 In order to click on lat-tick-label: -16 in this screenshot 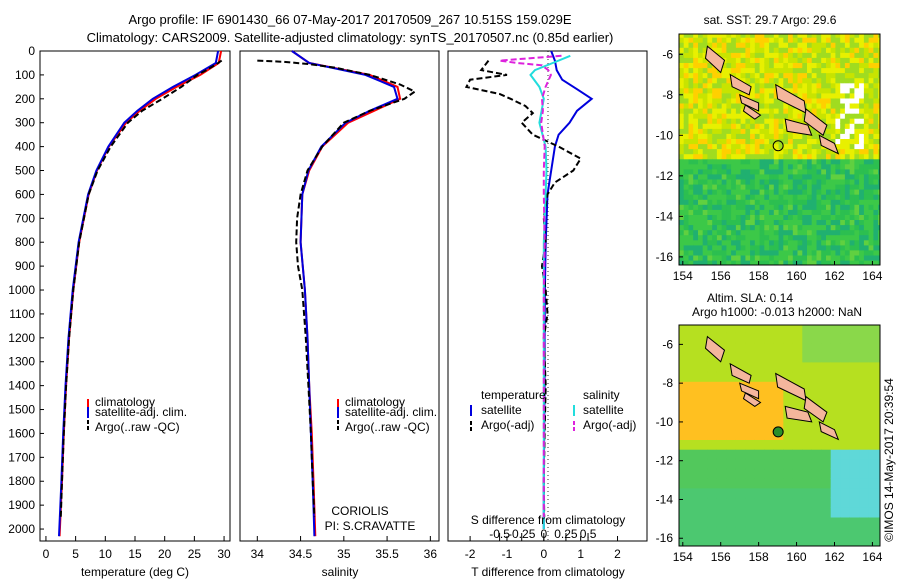, I will do `click(665, 538)`.